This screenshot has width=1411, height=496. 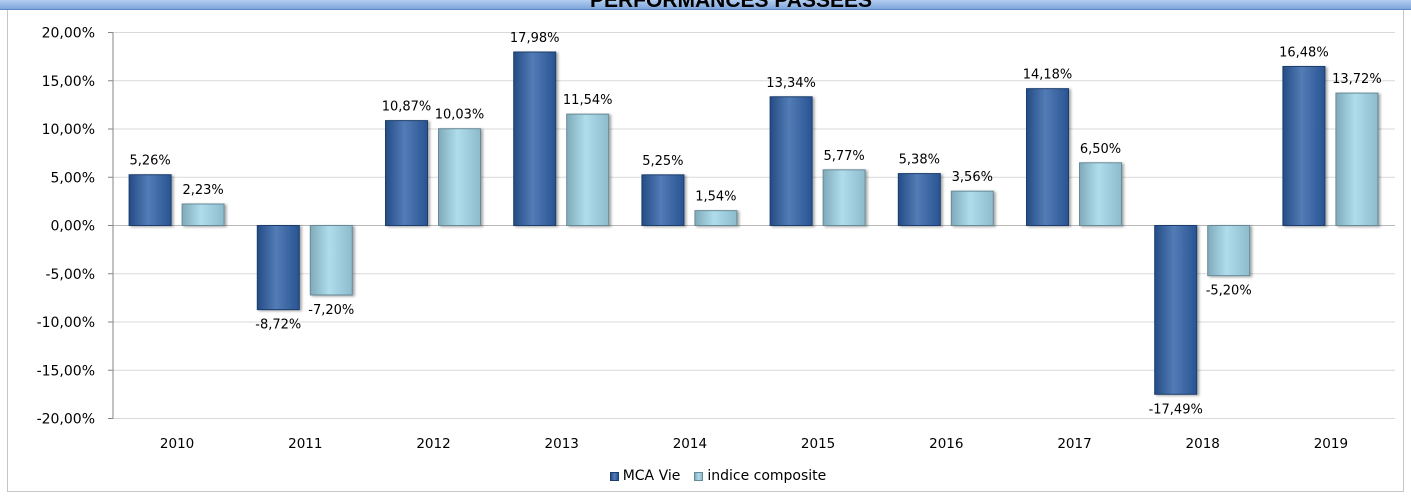 What do you see at coordinates (1176, 409) in the screenshot?
I see `data-label-mca-vie-2018: -17,49%` at bounding box center [1176, 409].